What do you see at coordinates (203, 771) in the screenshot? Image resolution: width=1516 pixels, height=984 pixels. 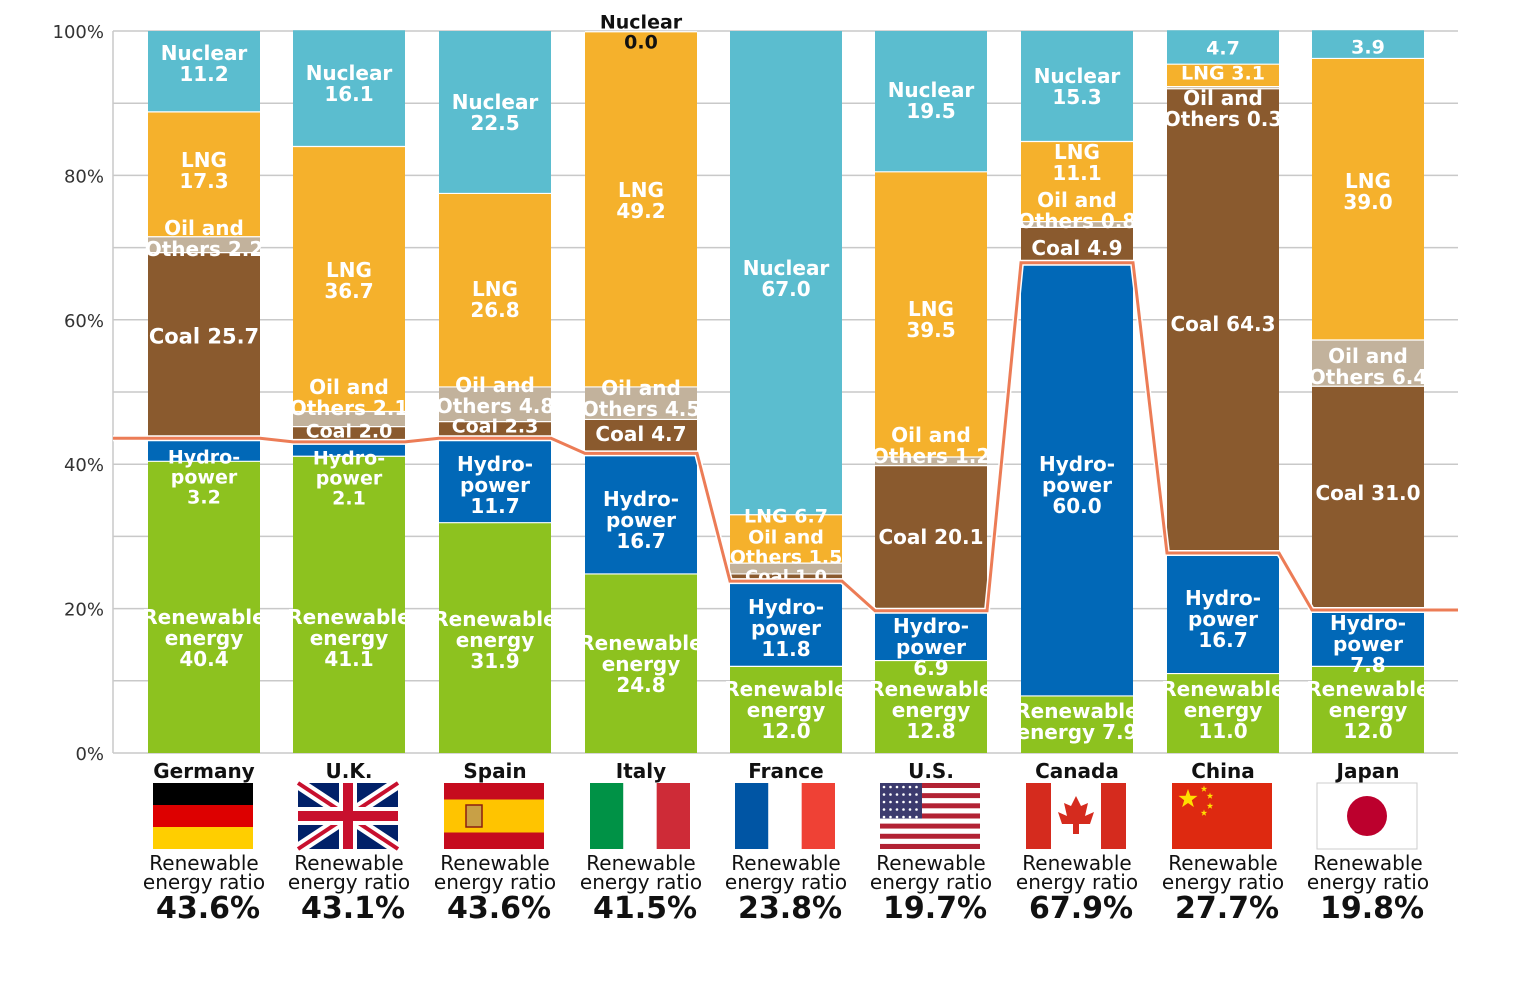 I see `country-label: Germany` at bounding box center [203, 771].